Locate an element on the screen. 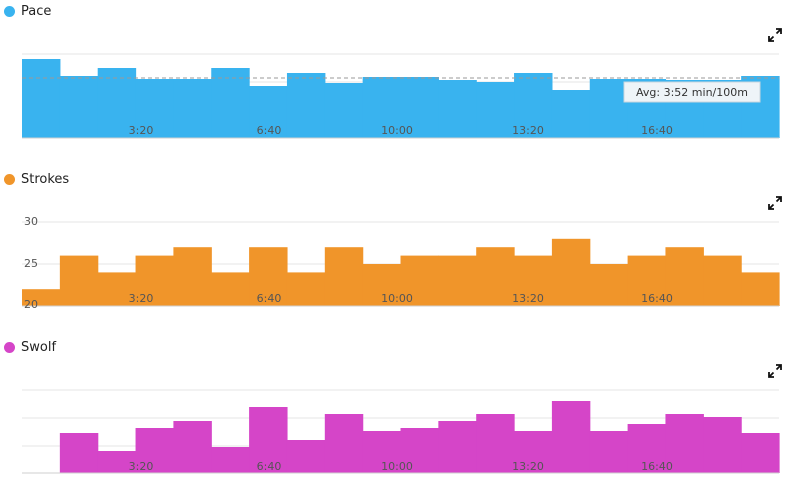 The height and width of the screenshot is (485, 788). y-tick-label: 30 is located at coordinates (31, 221).